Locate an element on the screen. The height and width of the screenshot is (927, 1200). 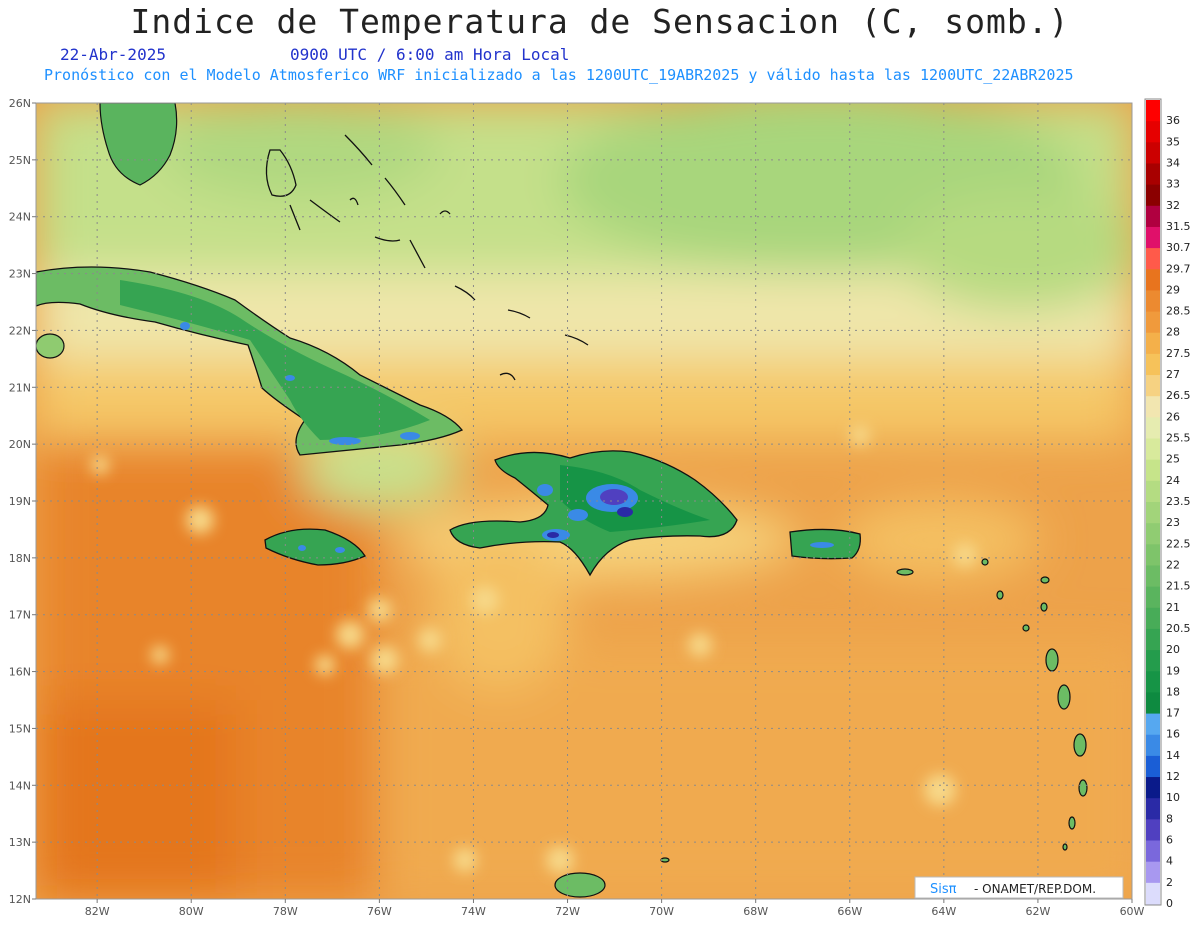
colorbar-label: 8 is located at coordinates (1169, 818).